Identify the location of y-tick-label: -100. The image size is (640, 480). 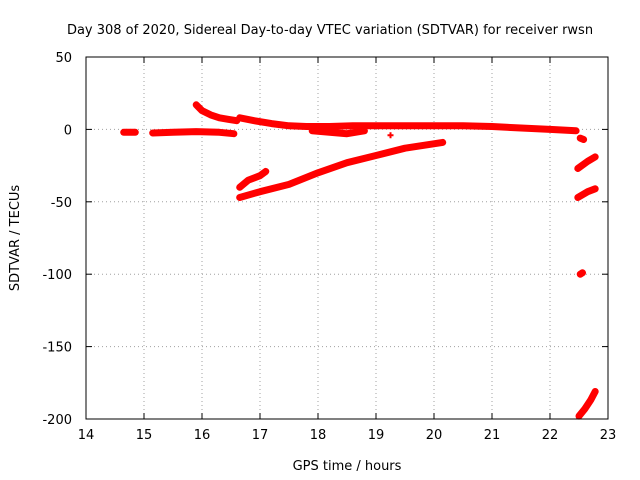
(57, 275).